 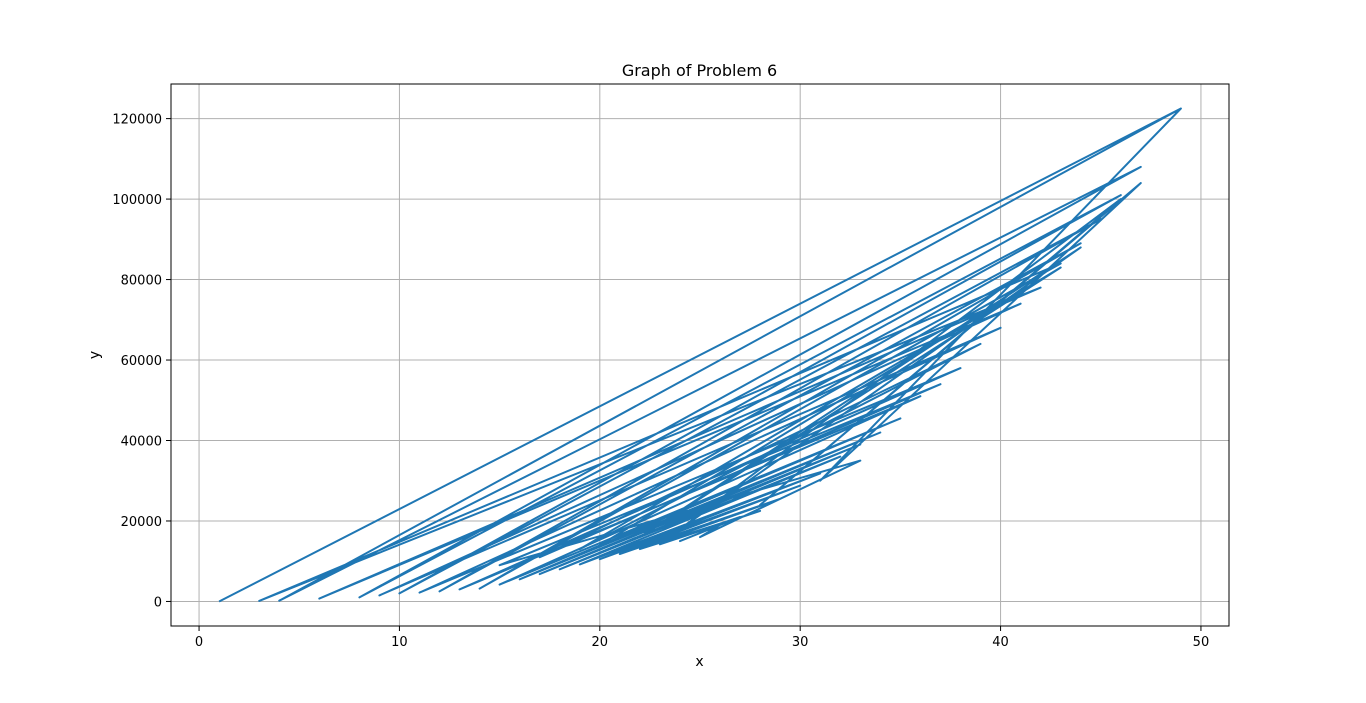 I want to click on y-axis-ticks: 0 20000 40000 60000 80000 100000 120000, so click(x=141, y=361).